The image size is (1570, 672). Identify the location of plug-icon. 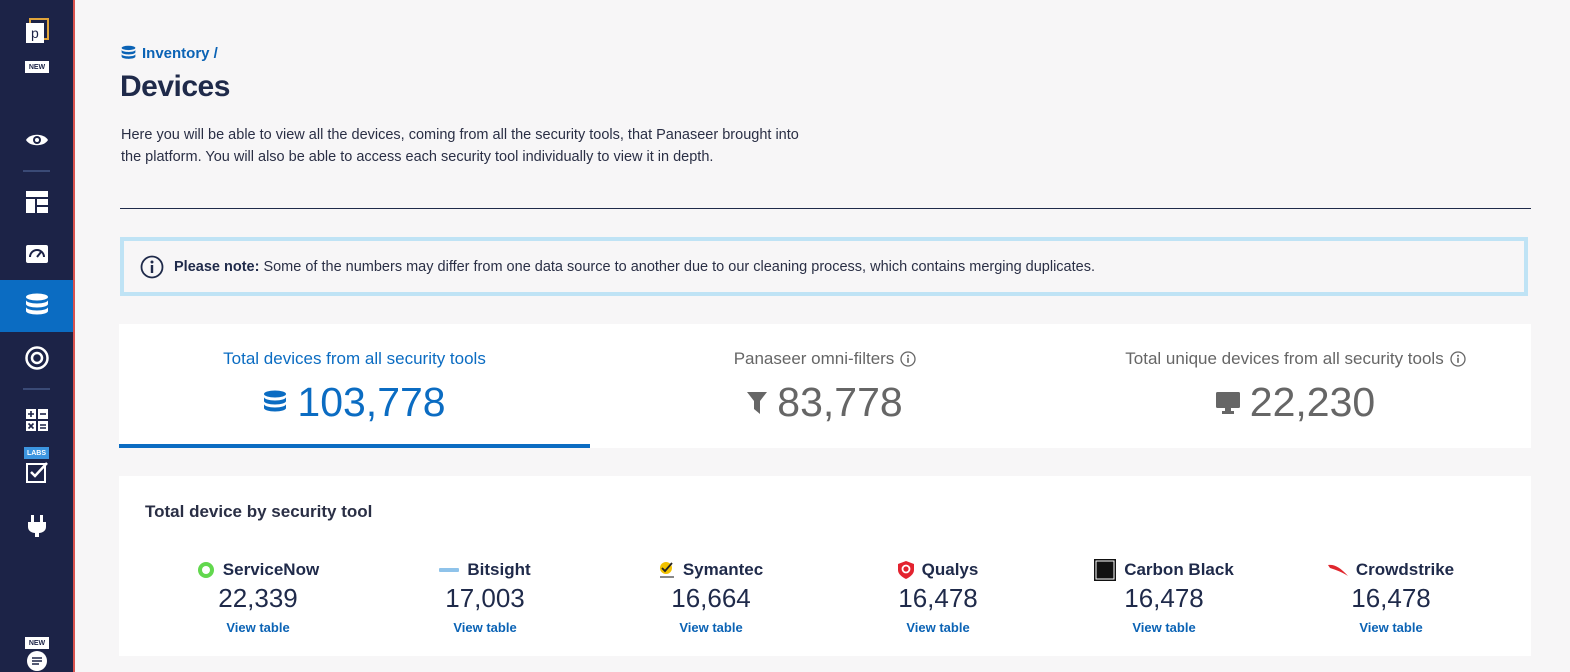
(36, 526).